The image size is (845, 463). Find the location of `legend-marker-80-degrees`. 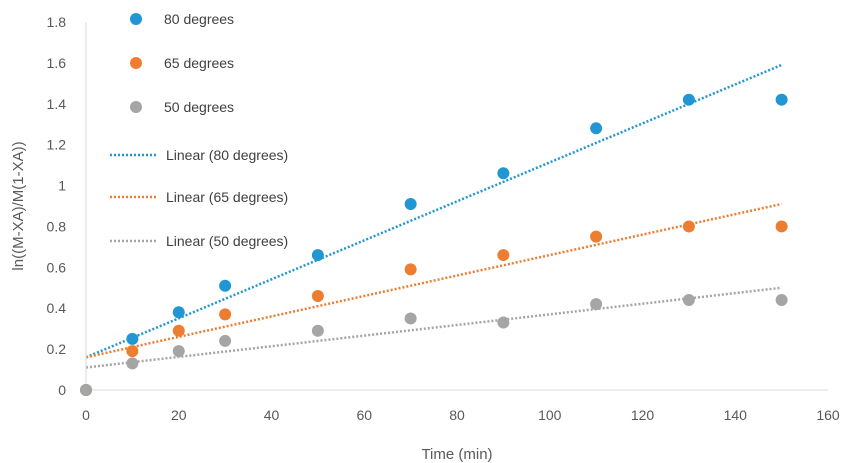

legend-marker-80-degrees is located at coordinates (136, 19).